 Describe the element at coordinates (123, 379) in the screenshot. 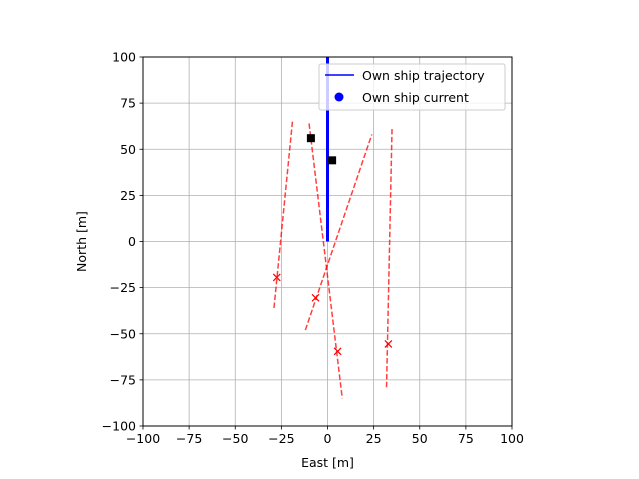

I see `y-tick-label: −75` at that location.